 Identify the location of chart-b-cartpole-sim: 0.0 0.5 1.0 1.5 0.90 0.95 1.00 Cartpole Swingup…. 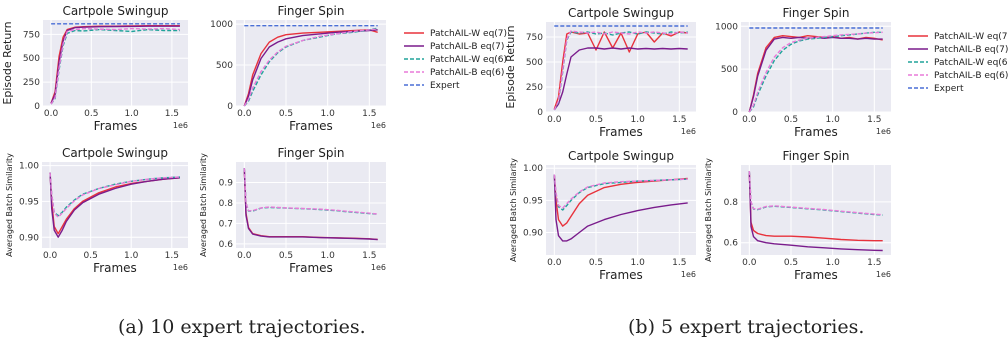
(602, 215).